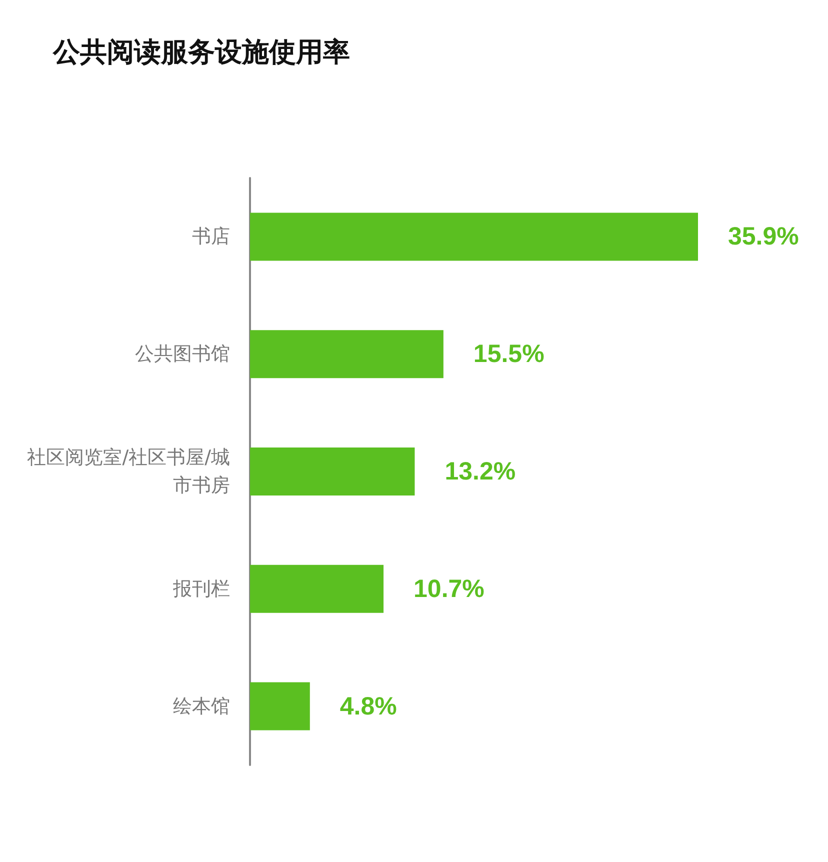  What do you see at coordinates (182, 354) in the screenshot?
I see `y-tick-label: 公共图书馆` at bounding box center [182, 354].